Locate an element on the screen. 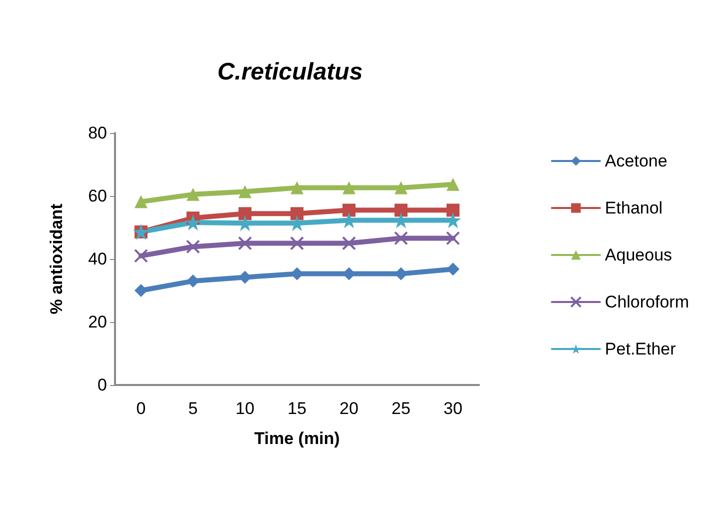 The width and height of the screenshot is (704, 510). x-tick-label: 15 is located at coordinates (297, 408).